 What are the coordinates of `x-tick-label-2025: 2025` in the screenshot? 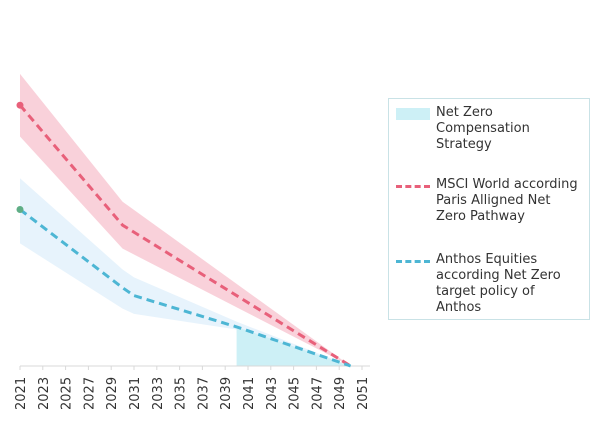 It's located at (67, 393).